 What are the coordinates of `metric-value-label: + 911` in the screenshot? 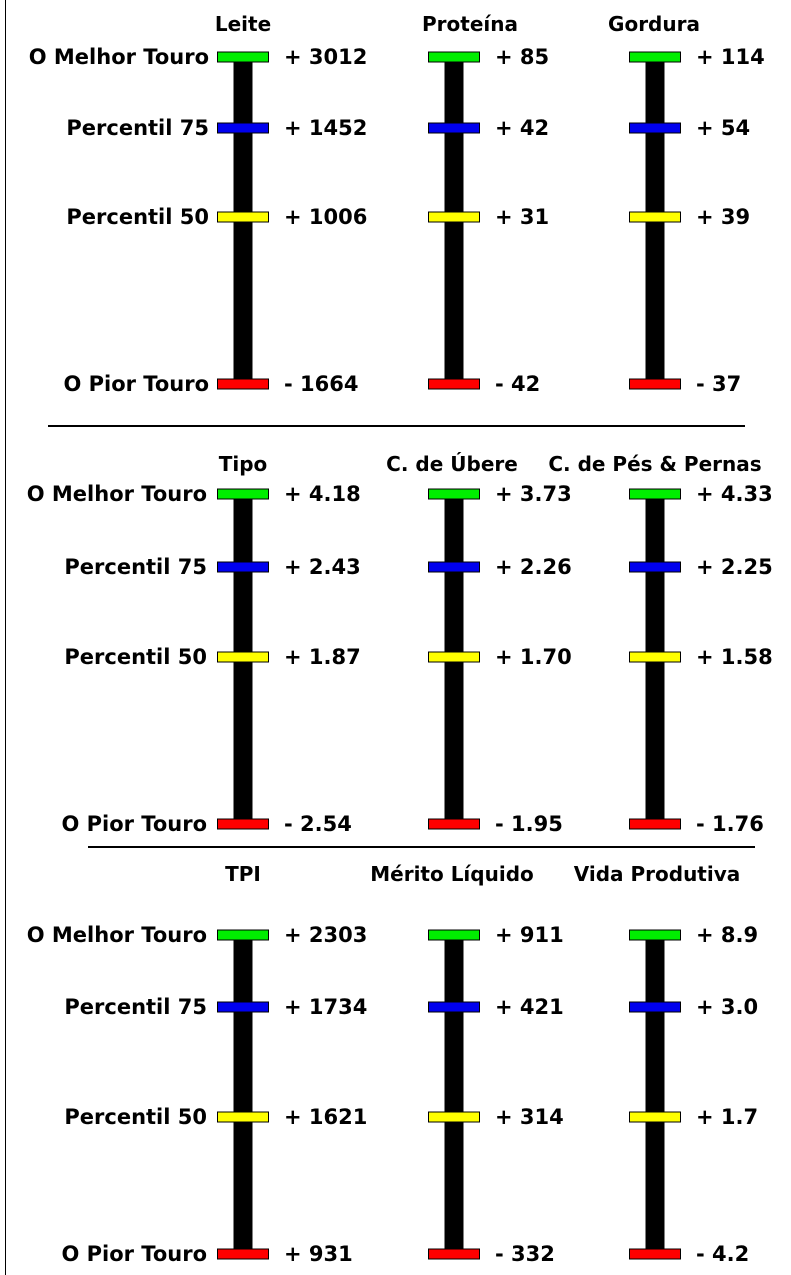 It's located at (529, 935).